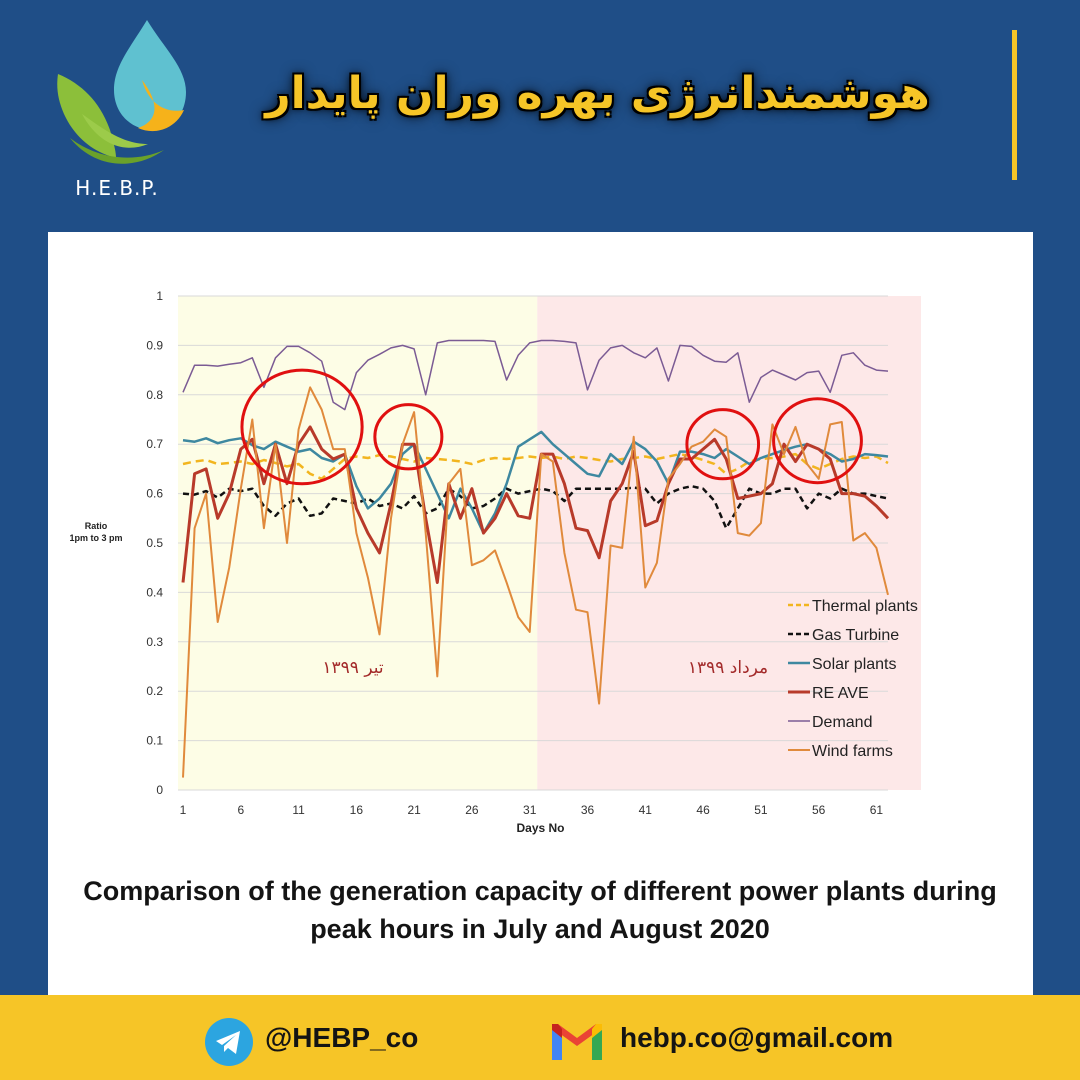 The height and width of the screenshot is (1080, 1080). What do you see at coordinates (357, 810) in the screenshot?
I see `x-tick-label: 16` at bounding box center [357, 810].